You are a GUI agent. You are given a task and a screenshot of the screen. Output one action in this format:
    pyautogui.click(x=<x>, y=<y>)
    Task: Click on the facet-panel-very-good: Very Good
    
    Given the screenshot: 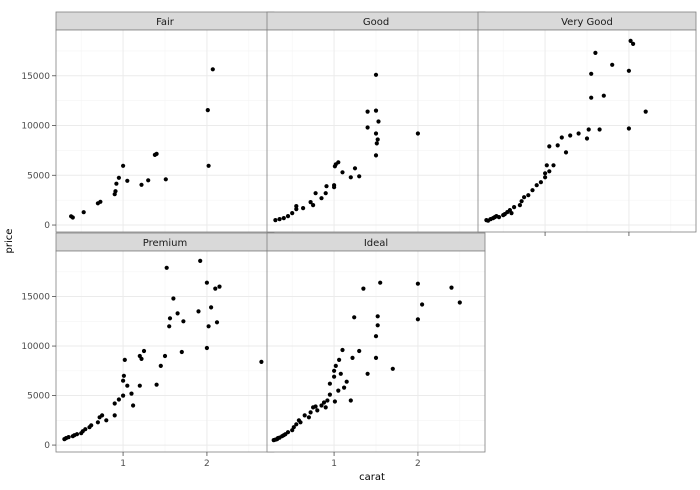 What is the action you would take?
    pyautogui.click(x=587, y=123)
    